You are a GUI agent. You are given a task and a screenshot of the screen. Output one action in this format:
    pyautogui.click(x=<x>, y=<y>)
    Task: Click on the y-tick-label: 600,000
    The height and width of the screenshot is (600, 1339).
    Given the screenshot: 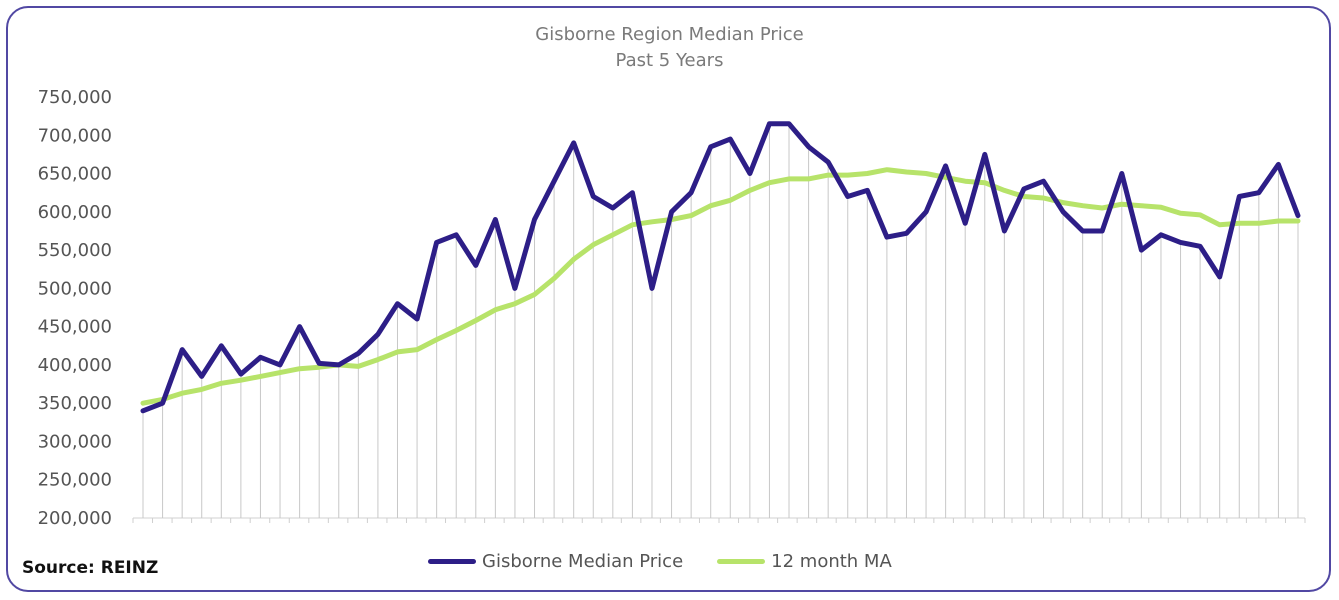 What is the action you would take?
    pyautogui.click(x=75, y=212)
    